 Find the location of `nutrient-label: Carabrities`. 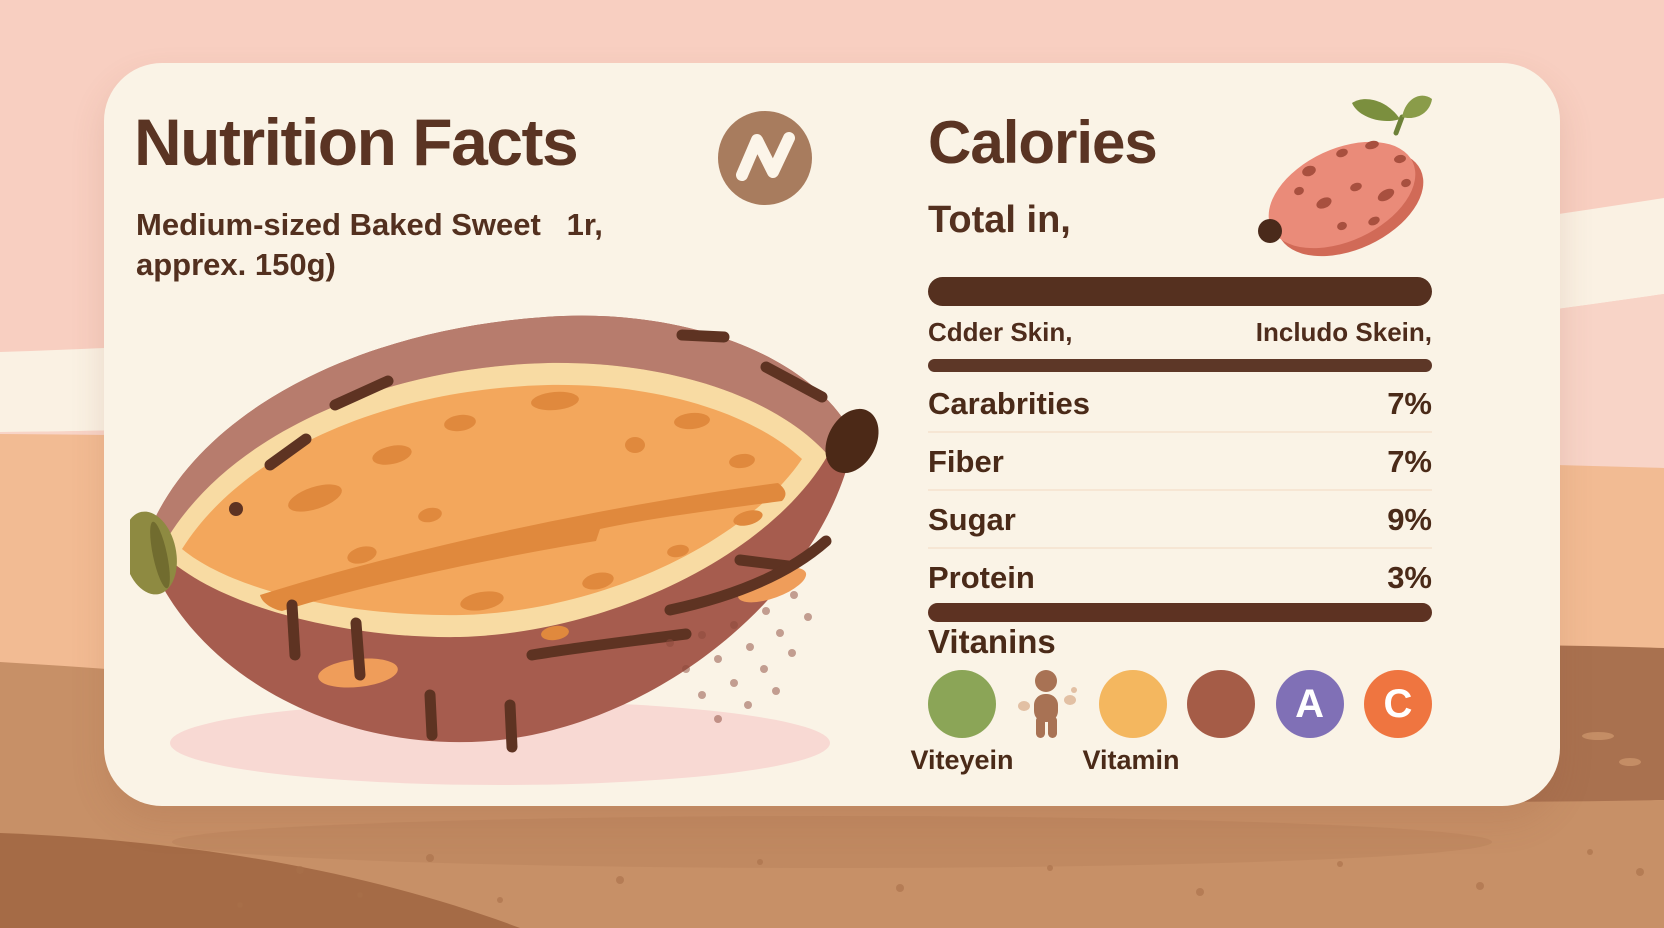

nutrient-label: Carabrities is located at coordinates (1009, 403).